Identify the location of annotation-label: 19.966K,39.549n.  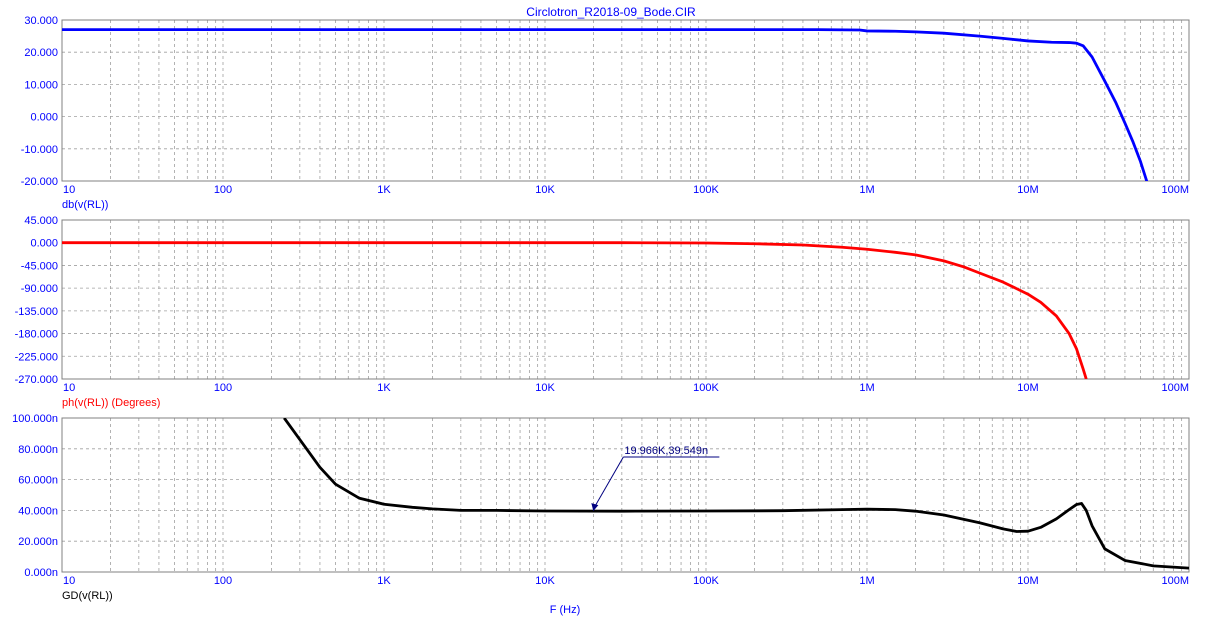
(666, 451).